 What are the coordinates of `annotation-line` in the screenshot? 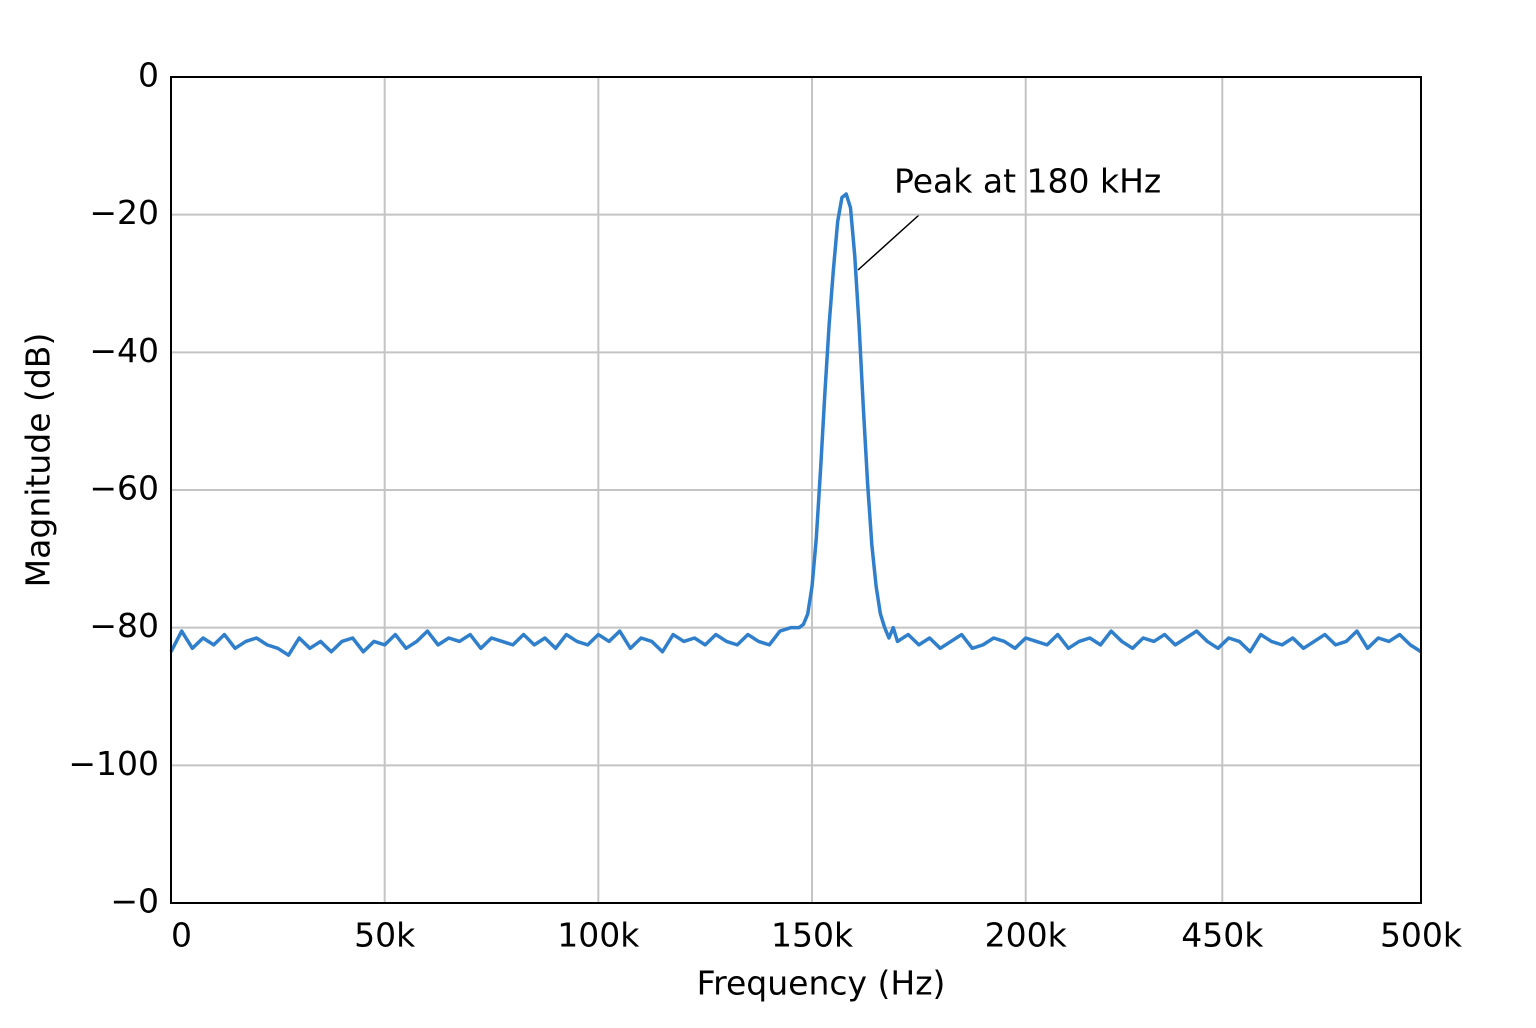 It's located at (888, 242).